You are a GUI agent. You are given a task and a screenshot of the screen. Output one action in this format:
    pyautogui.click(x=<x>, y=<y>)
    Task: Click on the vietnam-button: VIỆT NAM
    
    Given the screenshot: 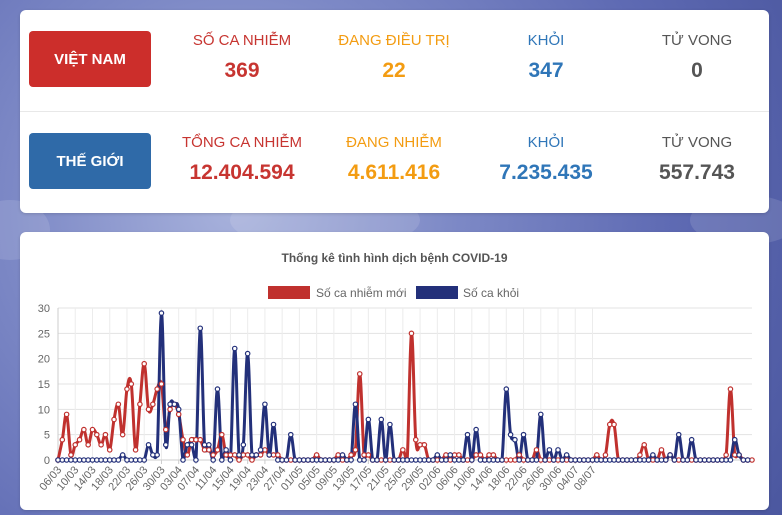 What is the action you would take?
    pyautogui.click(x=90, y=59)
    